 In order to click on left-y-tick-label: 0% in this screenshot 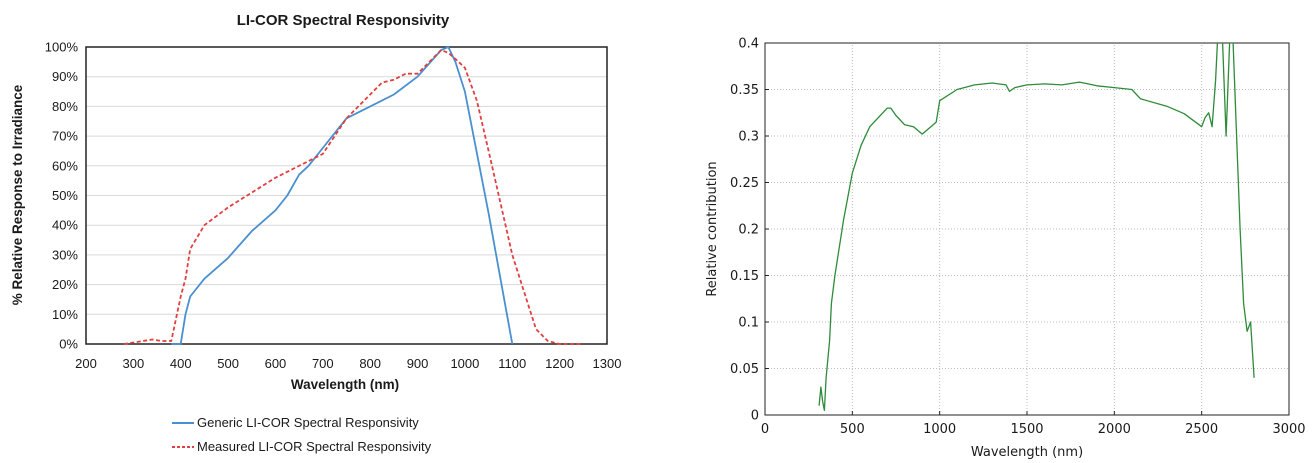, I will do `click(68, 344)`.